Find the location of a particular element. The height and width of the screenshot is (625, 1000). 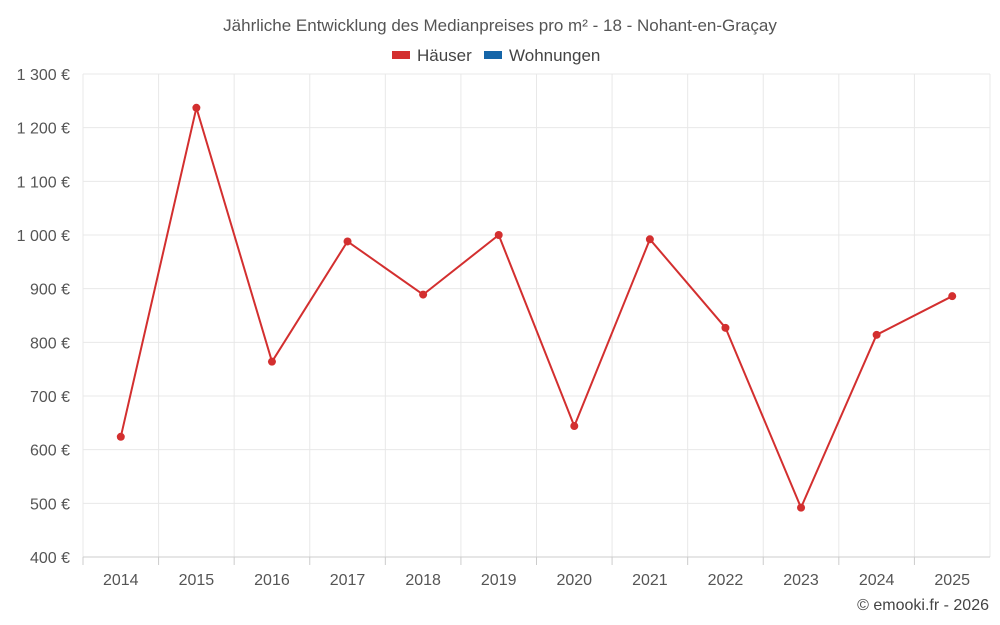

y-tick-label: 1 000 € is located at coordinates (43, 236).